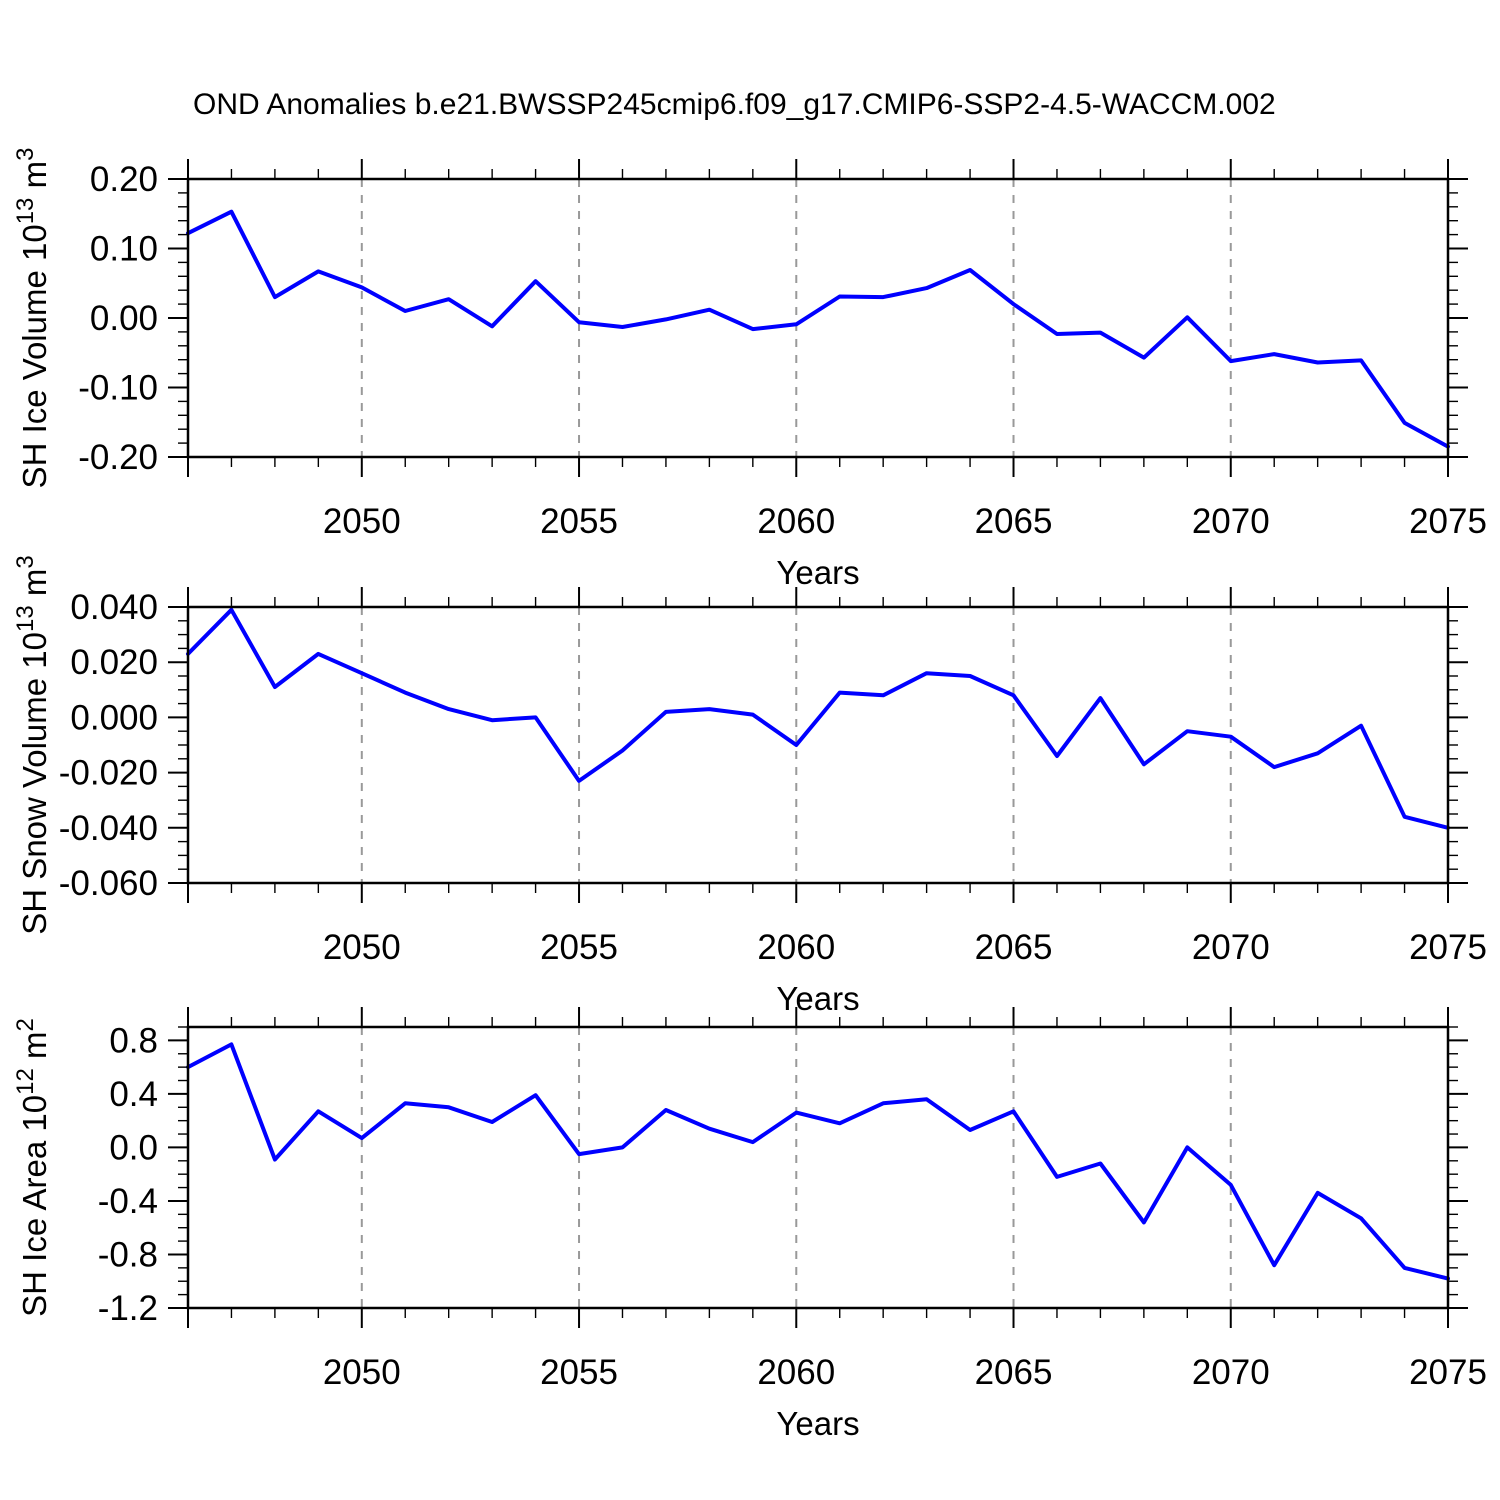  I want to click on y-tick-label: -0.10, so click(118, 388).